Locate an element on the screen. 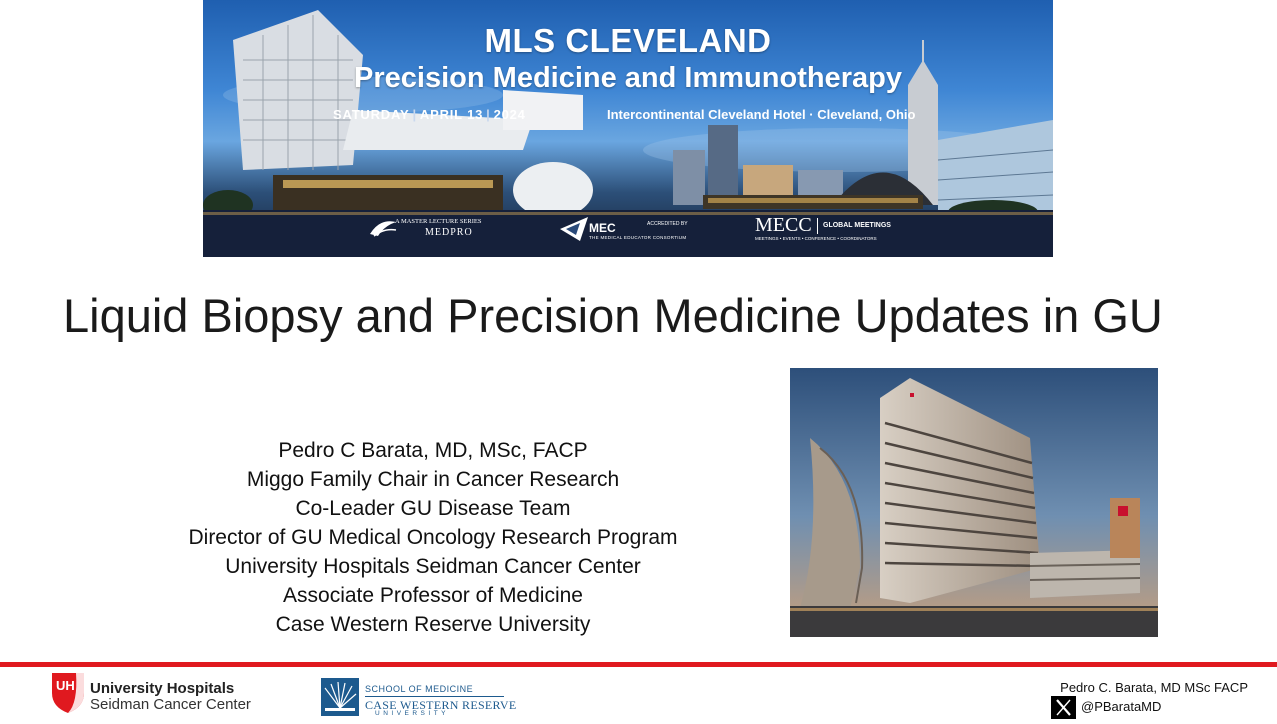 This screenshot has width=1277, height=724. speaker-title: Associate Professor of Medicine is located at coordinates (433, 595).